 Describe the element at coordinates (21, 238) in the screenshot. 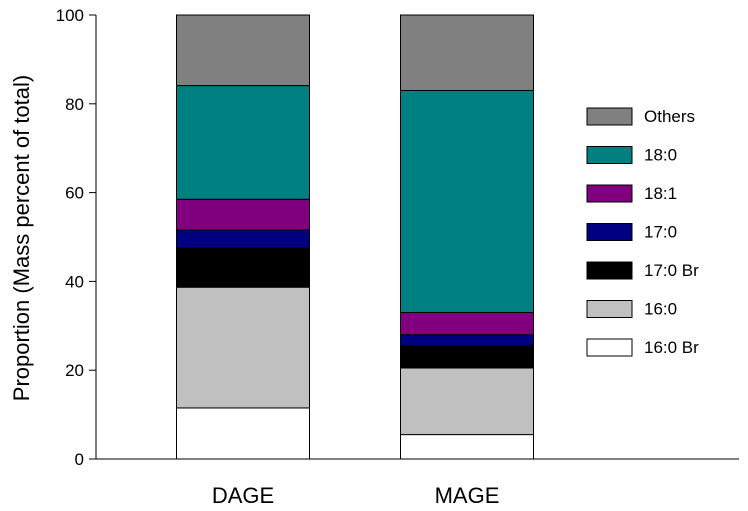

I see `y-axis-title: Proportion (Mass percent of total)` at that location.